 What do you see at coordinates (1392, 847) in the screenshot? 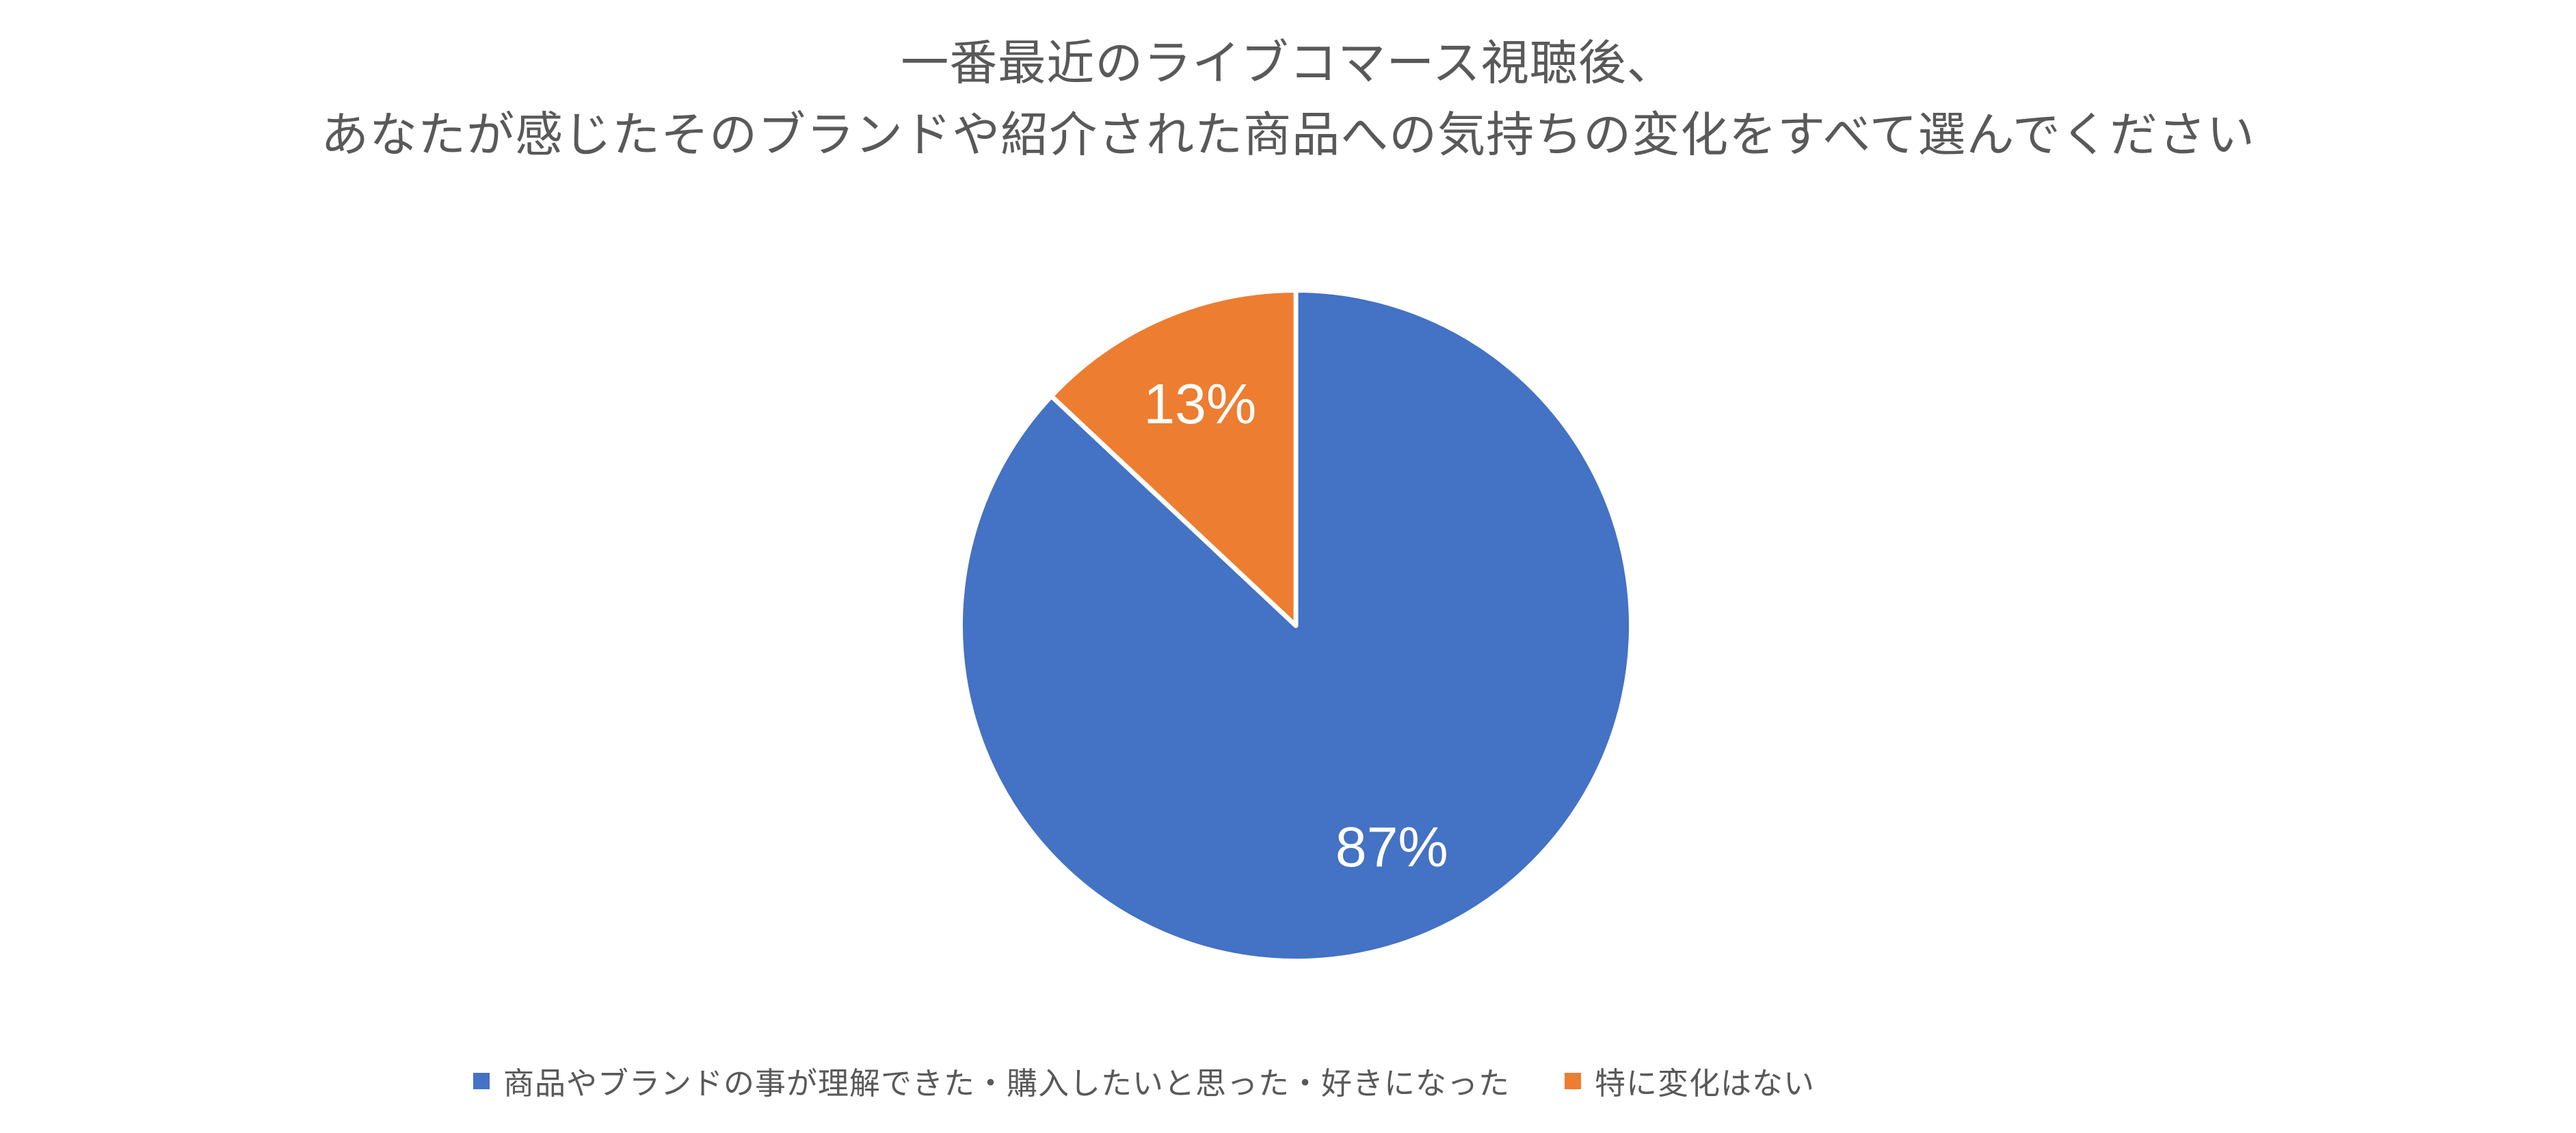
I see `pie-data-label-0: 87%` at bounding box center [1392, 847].